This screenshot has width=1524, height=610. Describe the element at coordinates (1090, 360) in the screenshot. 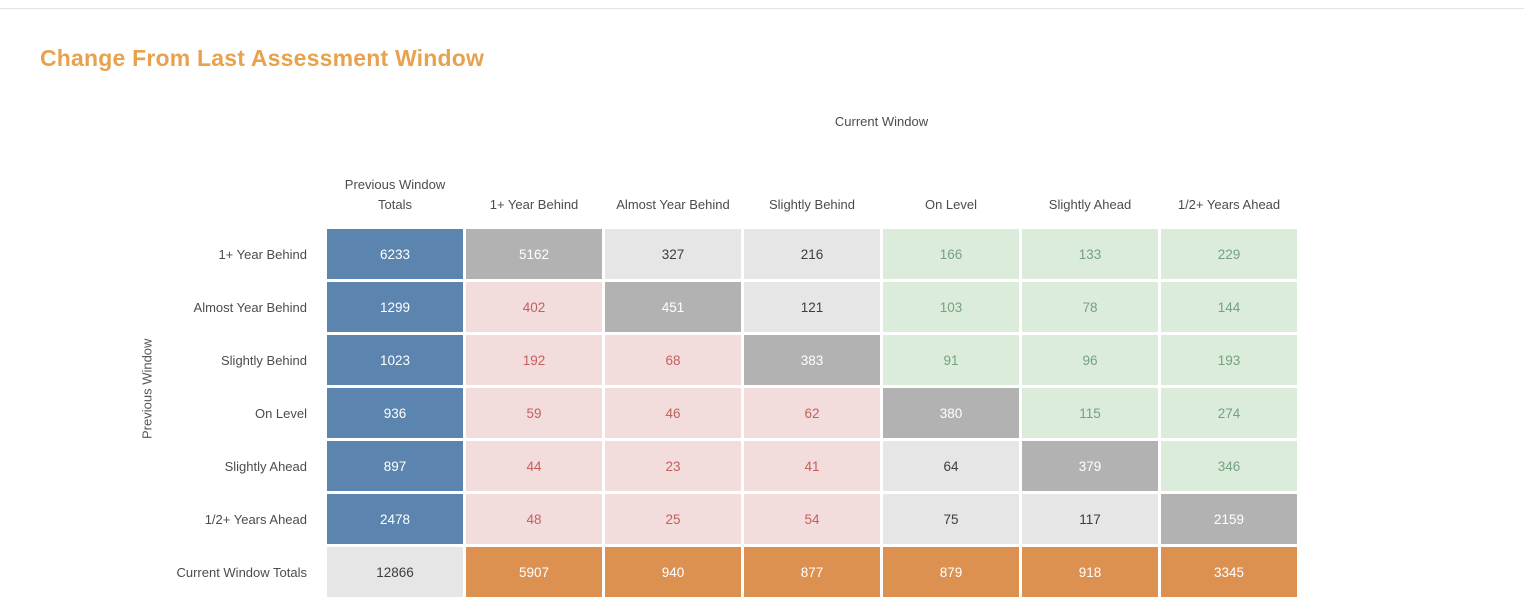

I see `matrix-cell-r2-c5: 96` at that location.